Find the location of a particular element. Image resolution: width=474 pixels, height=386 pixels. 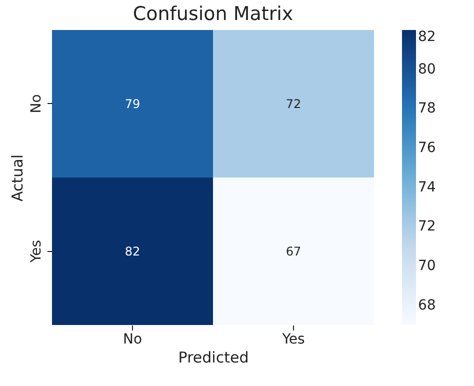

color-bar-label: 82 is located at coordinates (427, 37).